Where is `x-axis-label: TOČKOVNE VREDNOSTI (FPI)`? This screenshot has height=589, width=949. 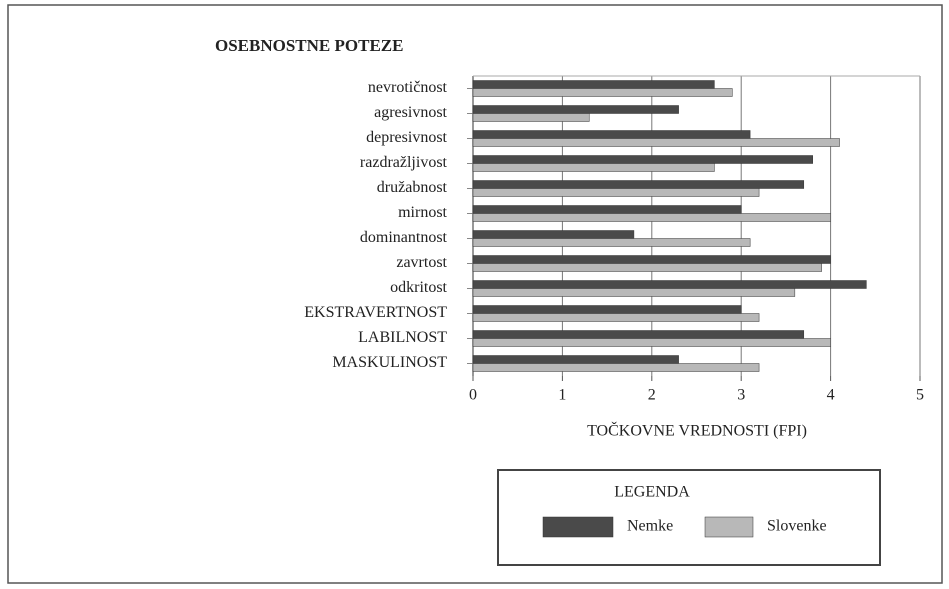 x-axis-label: TOČKOVNE VREDNOSTI (FPI) is located at coordinates (697, 430).